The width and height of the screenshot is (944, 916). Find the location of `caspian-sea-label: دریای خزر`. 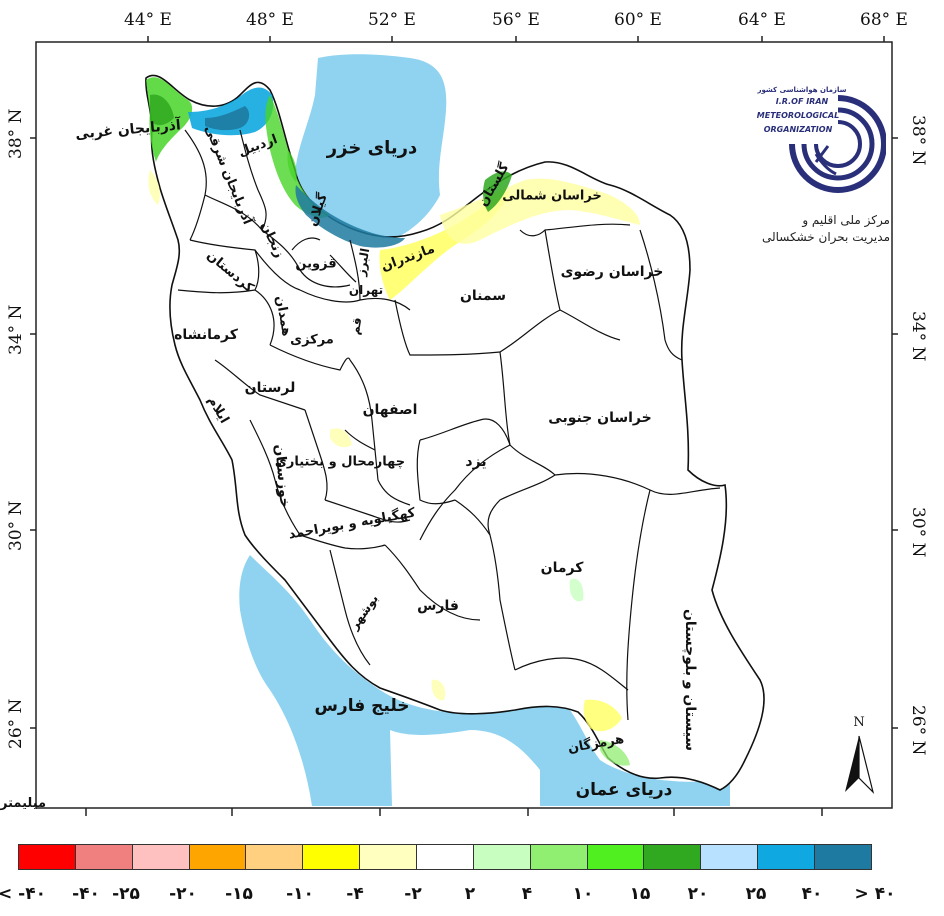

caspian-sea-label: دریای خزر is located at coordinates (372, 148).